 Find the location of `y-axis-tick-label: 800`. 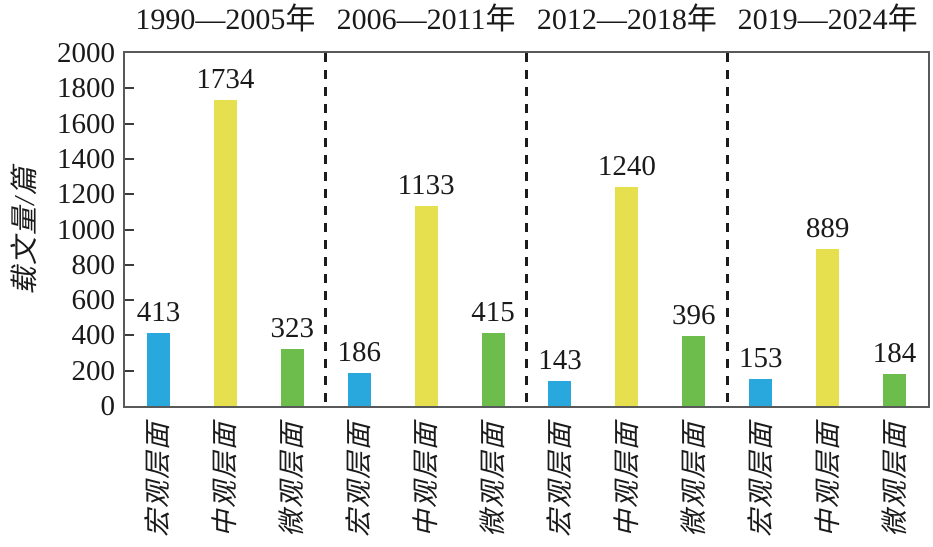

y-axis-tick-label: 800 is located at coordinates (93, 264).